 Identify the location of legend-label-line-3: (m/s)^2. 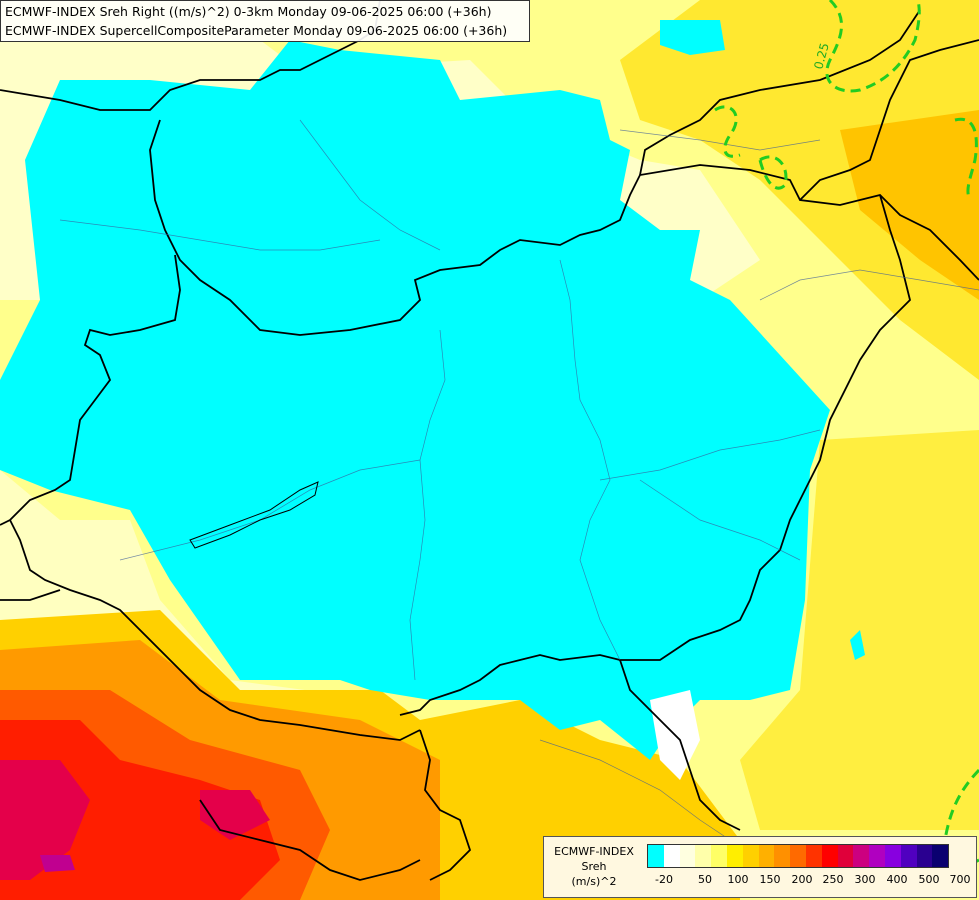
(594, 881).